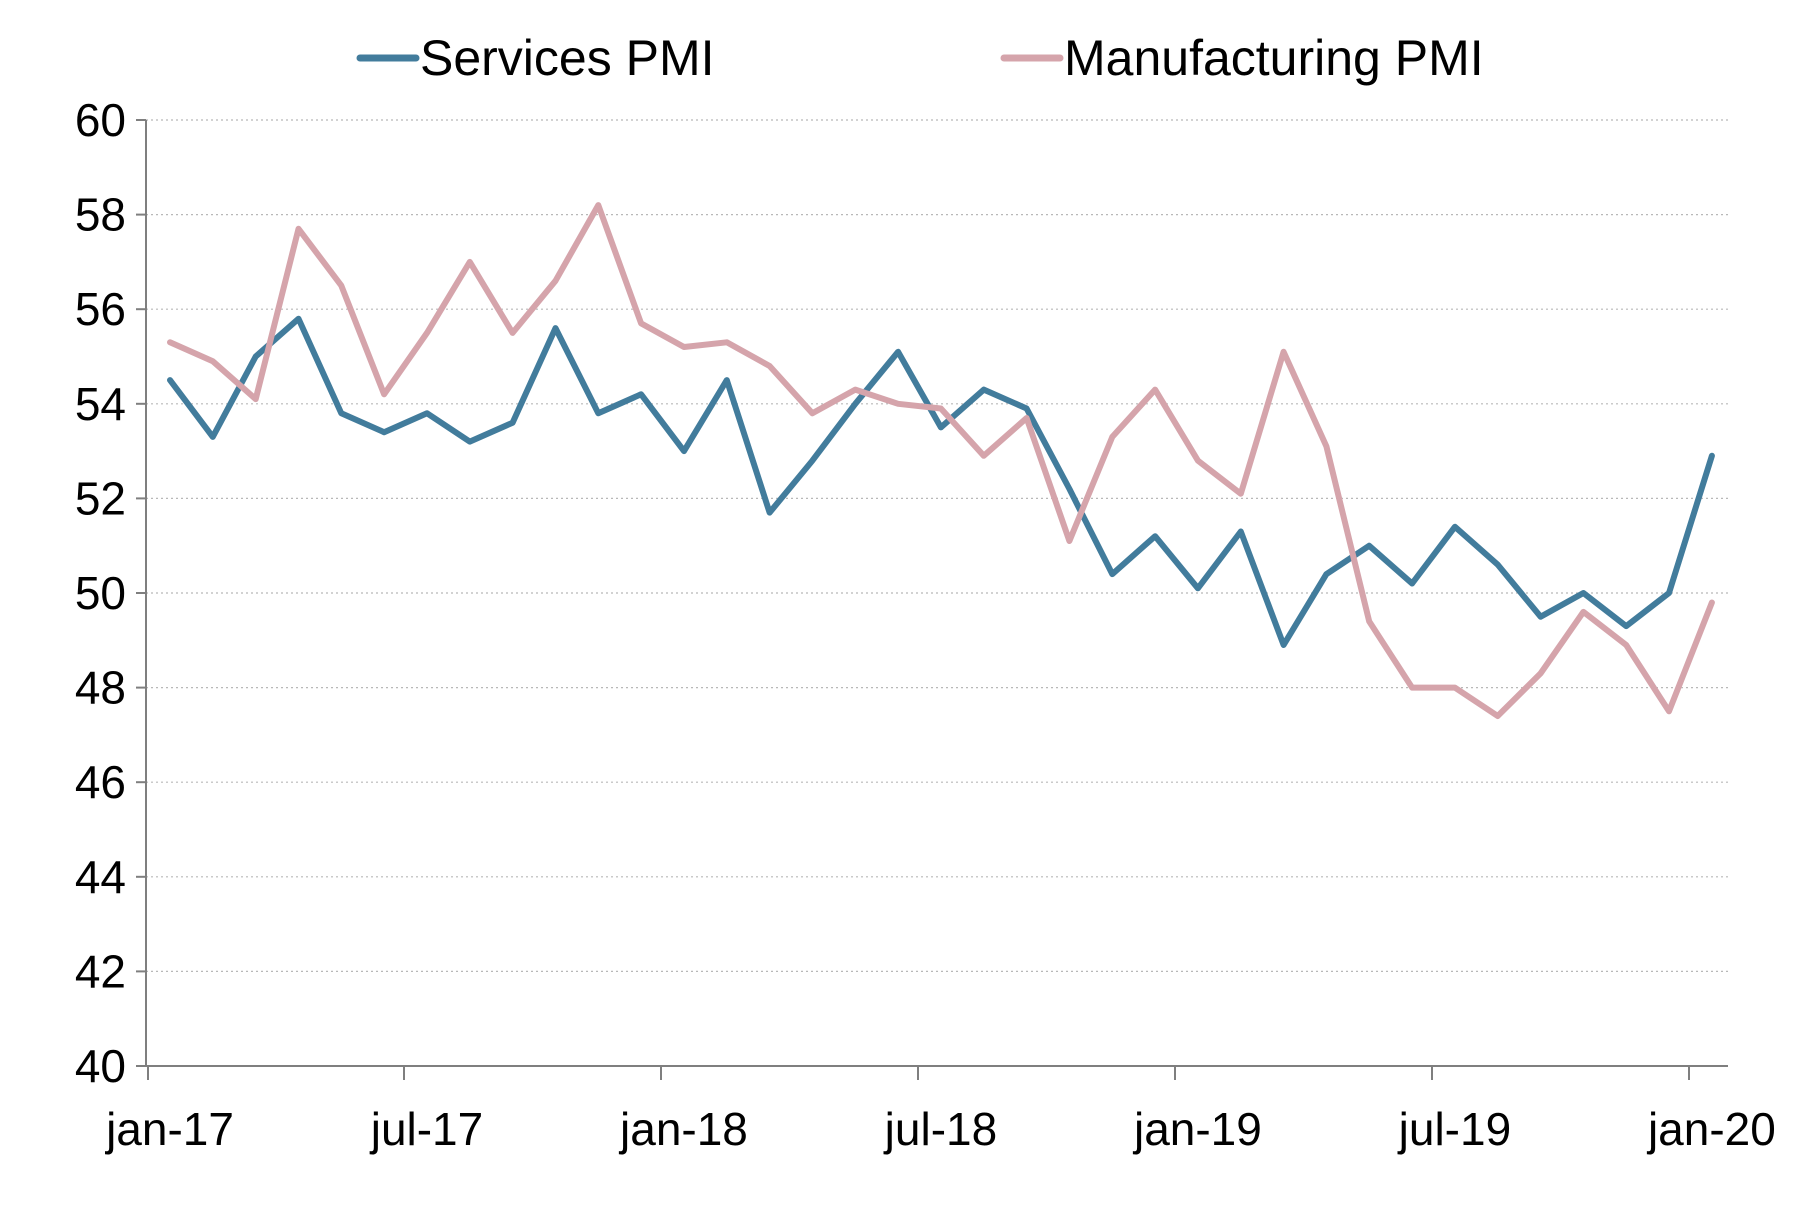 The height and width of the screenshot is (1209, 1806). Describe the element at coordinates (100, 1066) in the screenshot. I see `y-tick-label: 40` at that location.